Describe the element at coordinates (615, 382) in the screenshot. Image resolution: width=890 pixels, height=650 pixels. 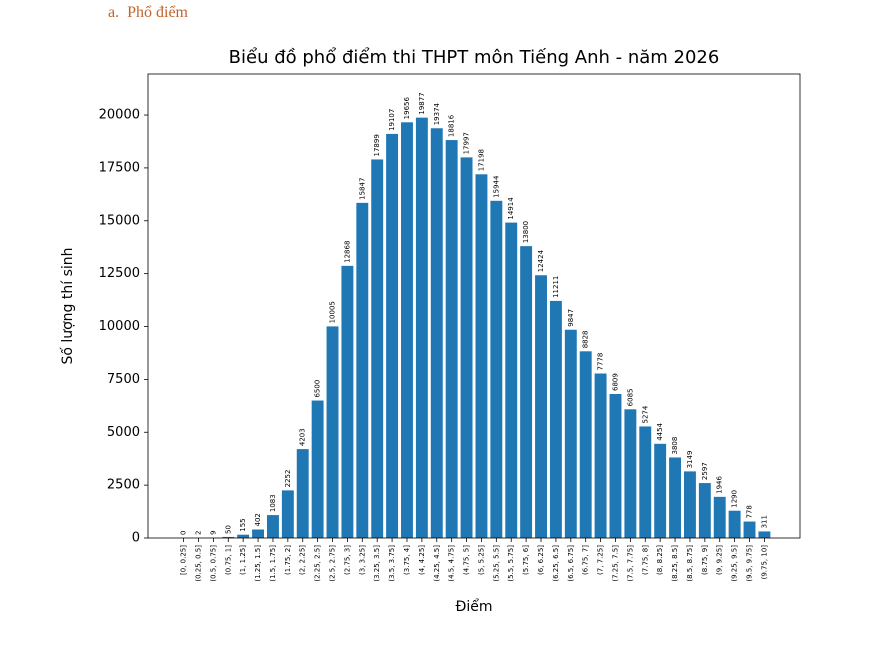
I see `data-label: 6809` at that location.